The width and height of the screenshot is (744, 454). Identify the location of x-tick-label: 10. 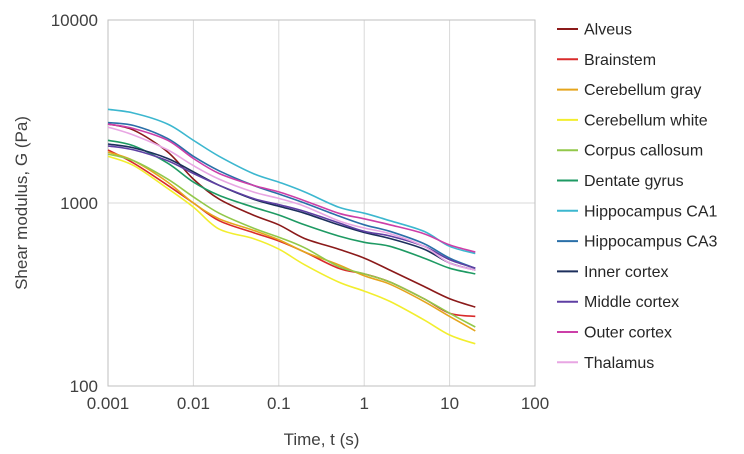
(449, 403).